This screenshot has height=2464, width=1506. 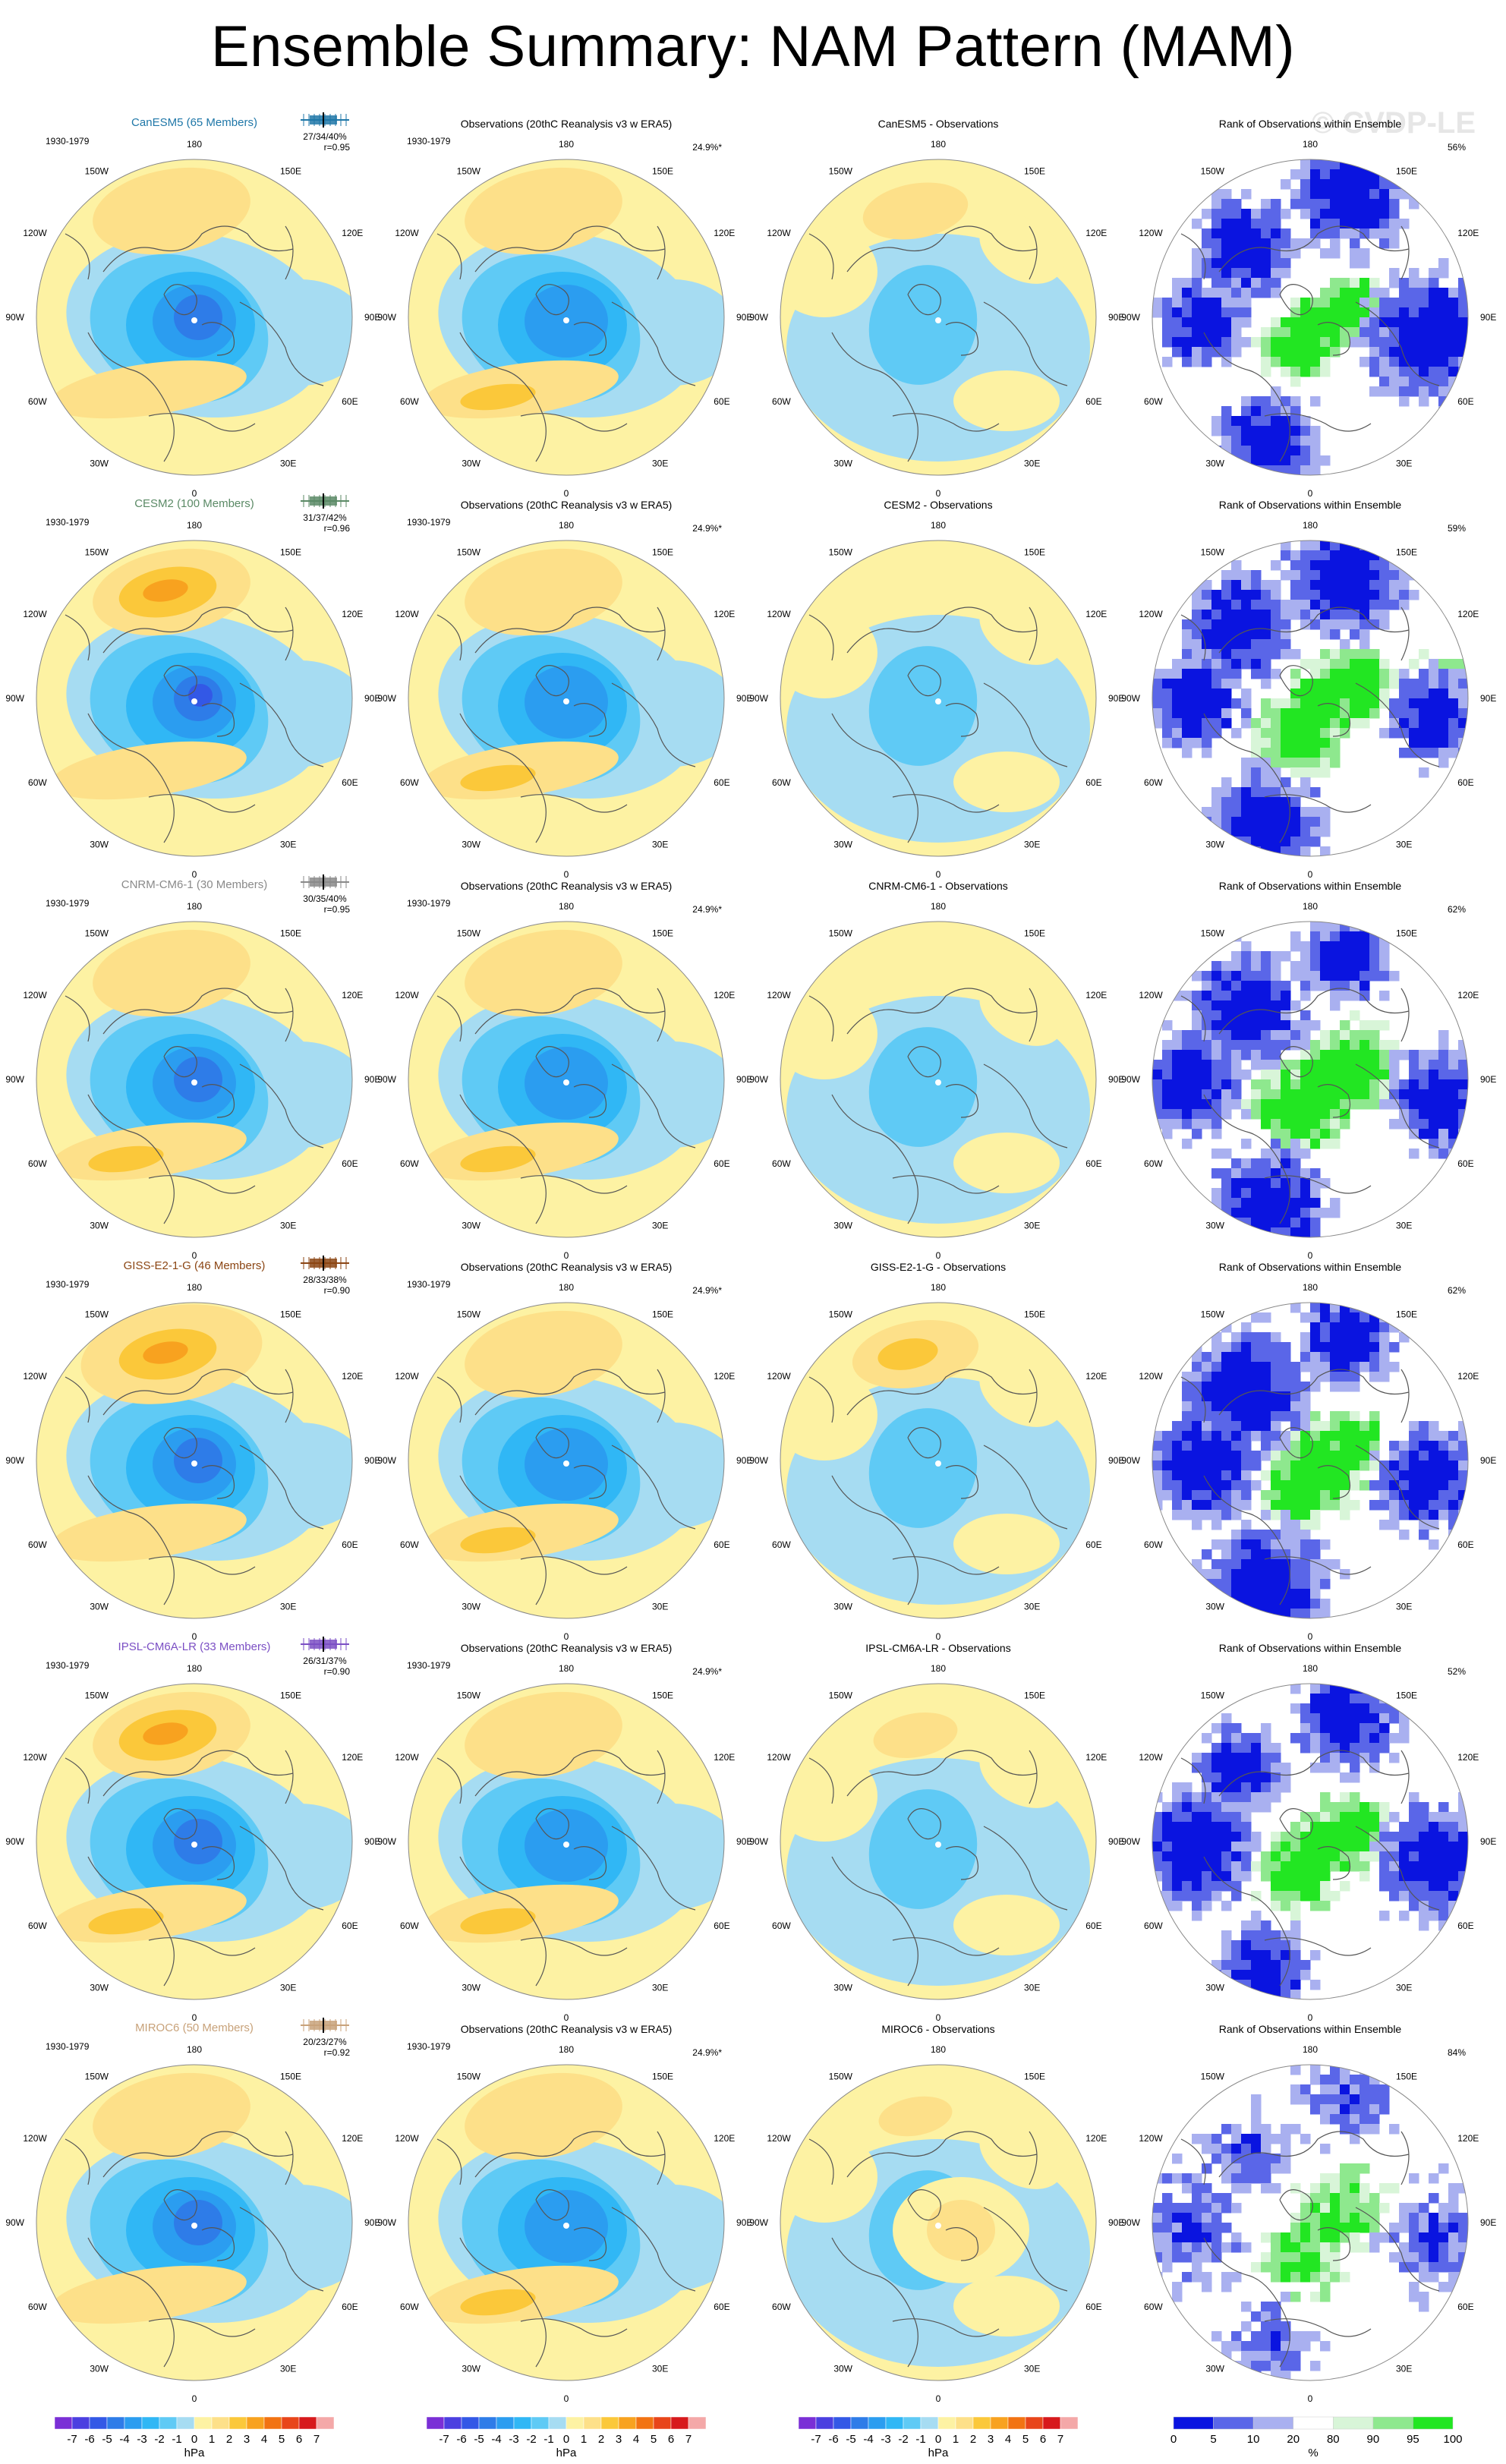 I want to click on longitude-label: 150E, so click(x=1034, y=1695).